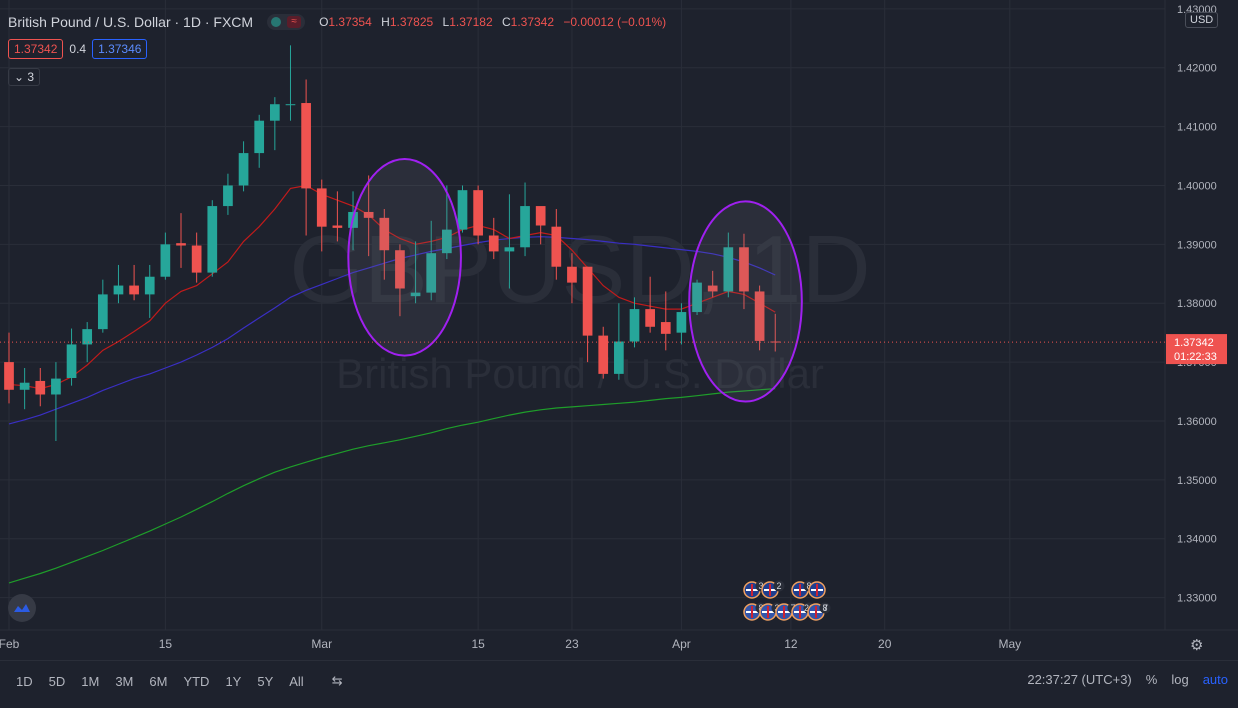 This screenshot has width=1238, height=708. Describe the element at coordinates (233, 681) in the screenshot. I see `timeframe-1y: 1Y` at that location.